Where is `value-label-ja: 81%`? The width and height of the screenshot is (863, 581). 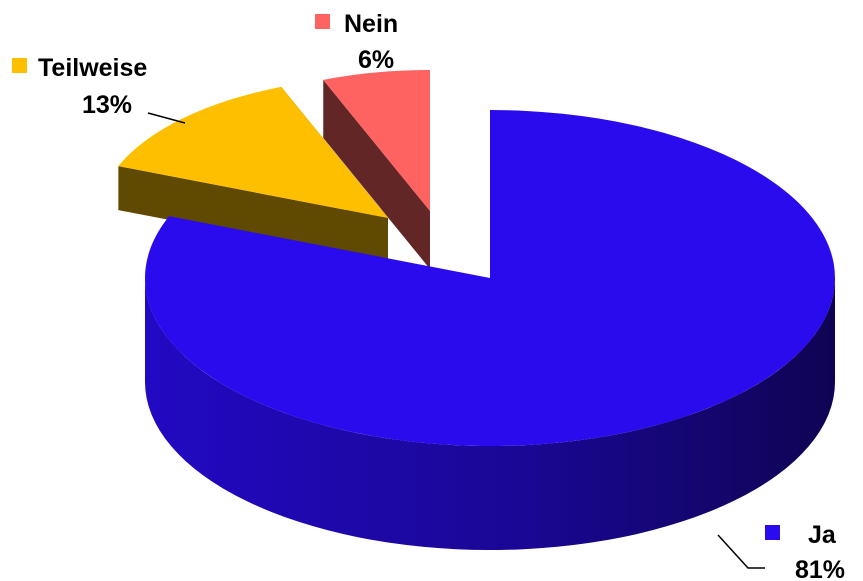
value-label-ja: 81% is located at coordinates (820, 568).